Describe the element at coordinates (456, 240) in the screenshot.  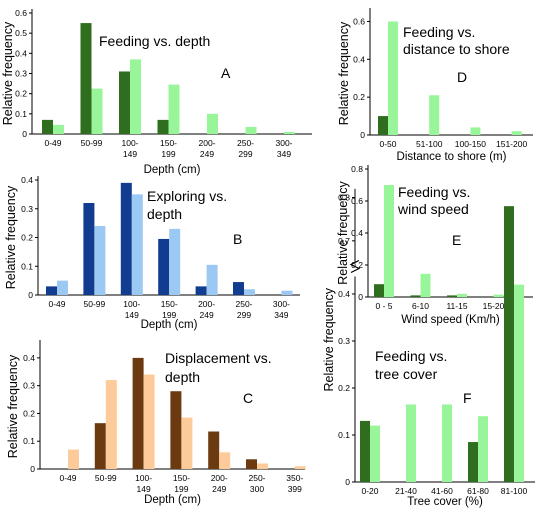
I see `panel-letter: E` at that location.